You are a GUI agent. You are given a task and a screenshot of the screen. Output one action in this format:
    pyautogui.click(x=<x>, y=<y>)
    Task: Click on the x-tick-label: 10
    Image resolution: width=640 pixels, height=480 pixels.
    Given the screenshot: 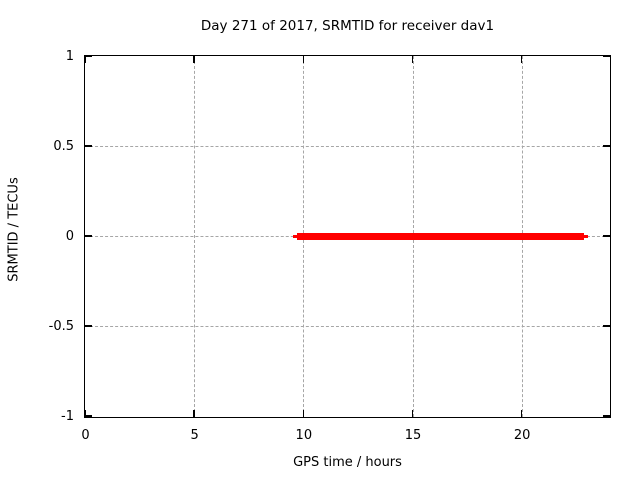 What is the action you would take?
    pyautogui.click(x=304, y=435)
    